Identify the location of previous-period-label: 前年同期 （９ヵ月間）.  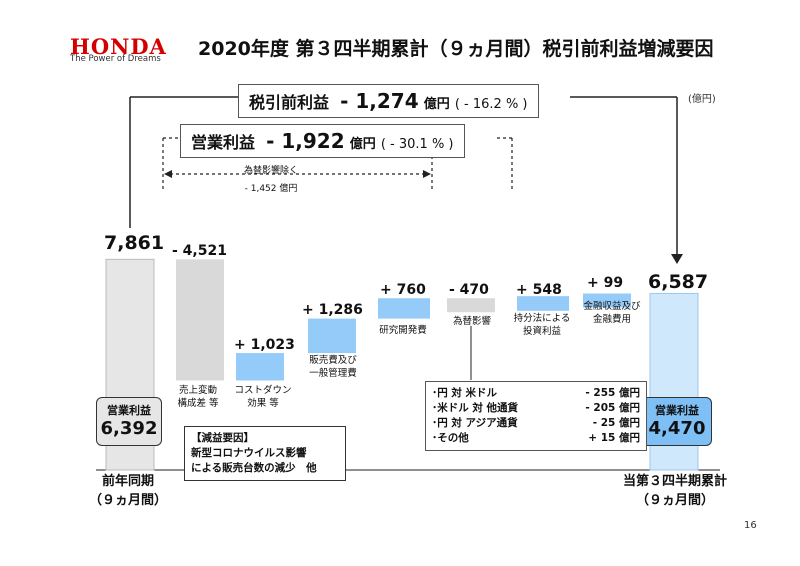
(127, 491).